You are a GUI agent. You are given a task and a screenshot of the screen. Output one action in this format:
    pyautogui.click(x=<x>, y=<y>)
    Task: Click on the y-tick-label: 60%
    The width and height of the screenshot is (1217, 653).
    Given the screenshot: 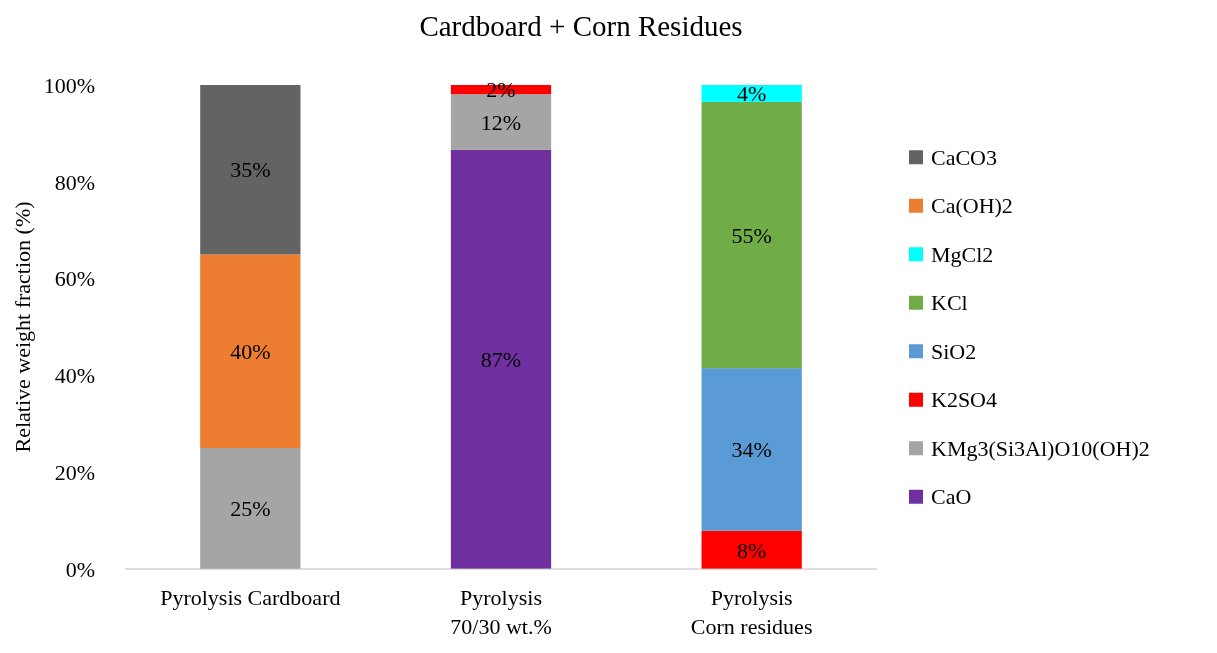 What is the action you would take?
    pyautogui.click(x=74, y=279)
    